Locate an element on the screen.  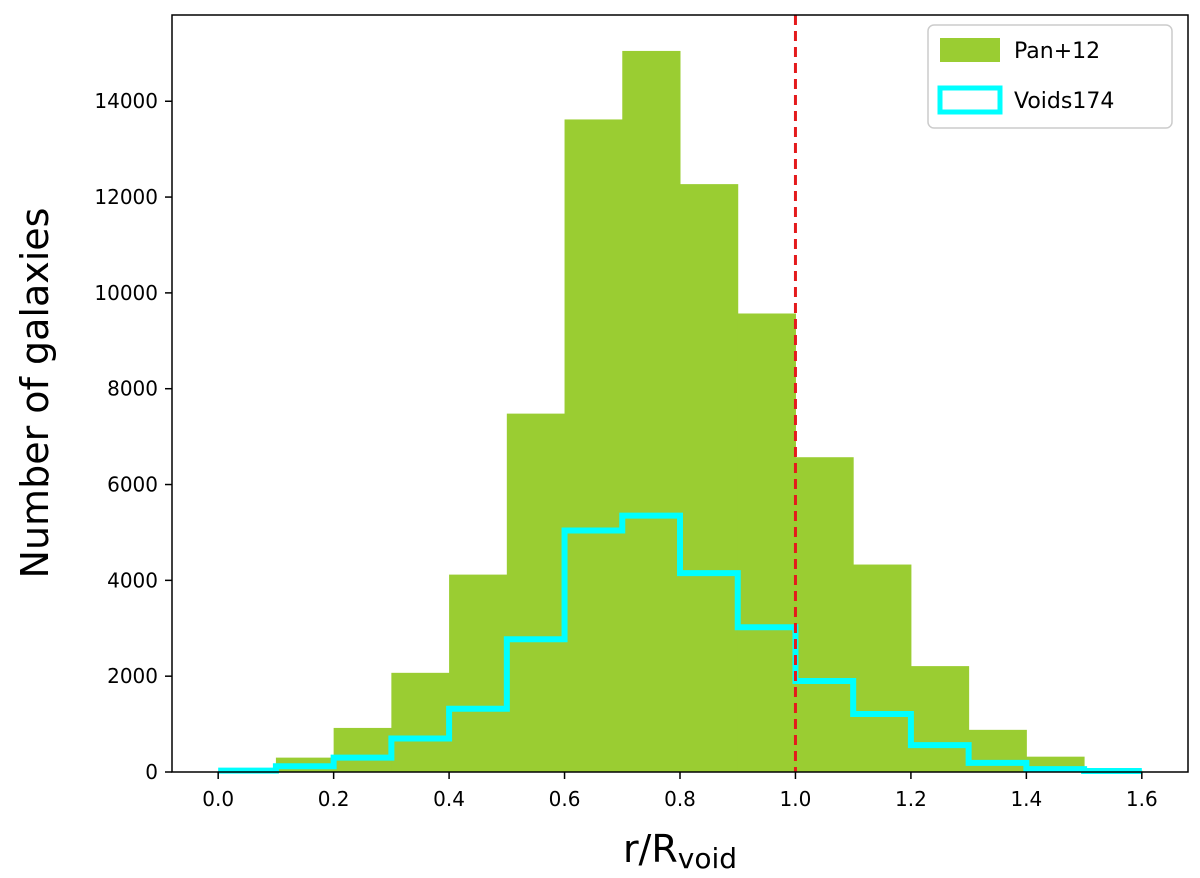
y-tick-label: 8000 is located at coordinates (132, 389).